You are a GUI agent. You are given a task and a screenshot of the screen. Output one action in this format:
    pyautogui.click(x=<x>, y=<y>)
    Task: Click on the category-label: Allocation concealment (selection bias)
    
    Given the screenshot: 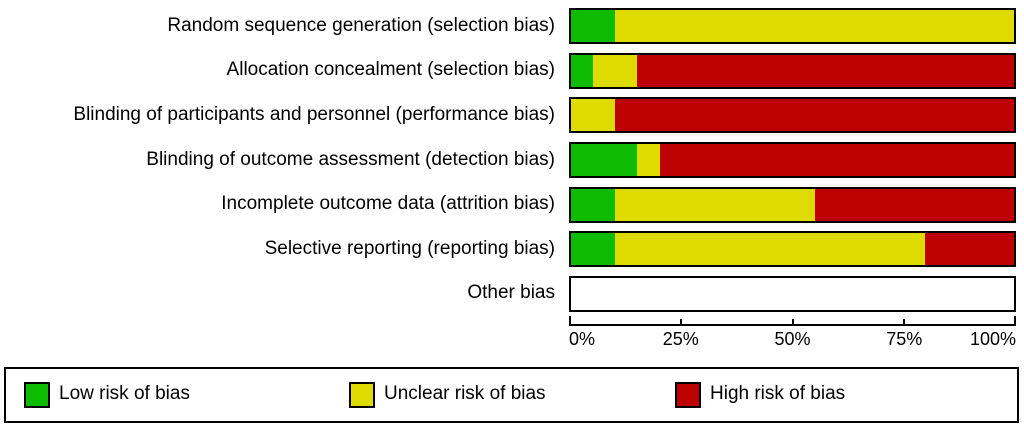 What is the action you would take?
    pyautogui.click(x=390, y=70)
    